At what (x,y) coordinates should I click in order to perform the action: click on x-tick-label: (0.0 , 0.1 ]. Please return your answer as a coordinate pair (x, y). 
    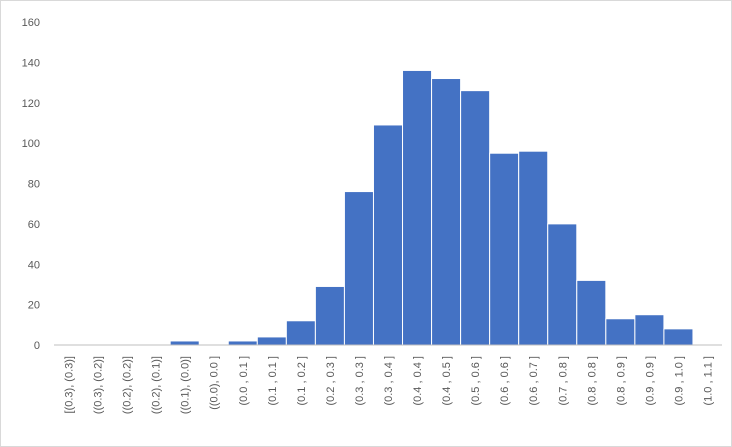
    Looking at the image, I should click on (244, 381).